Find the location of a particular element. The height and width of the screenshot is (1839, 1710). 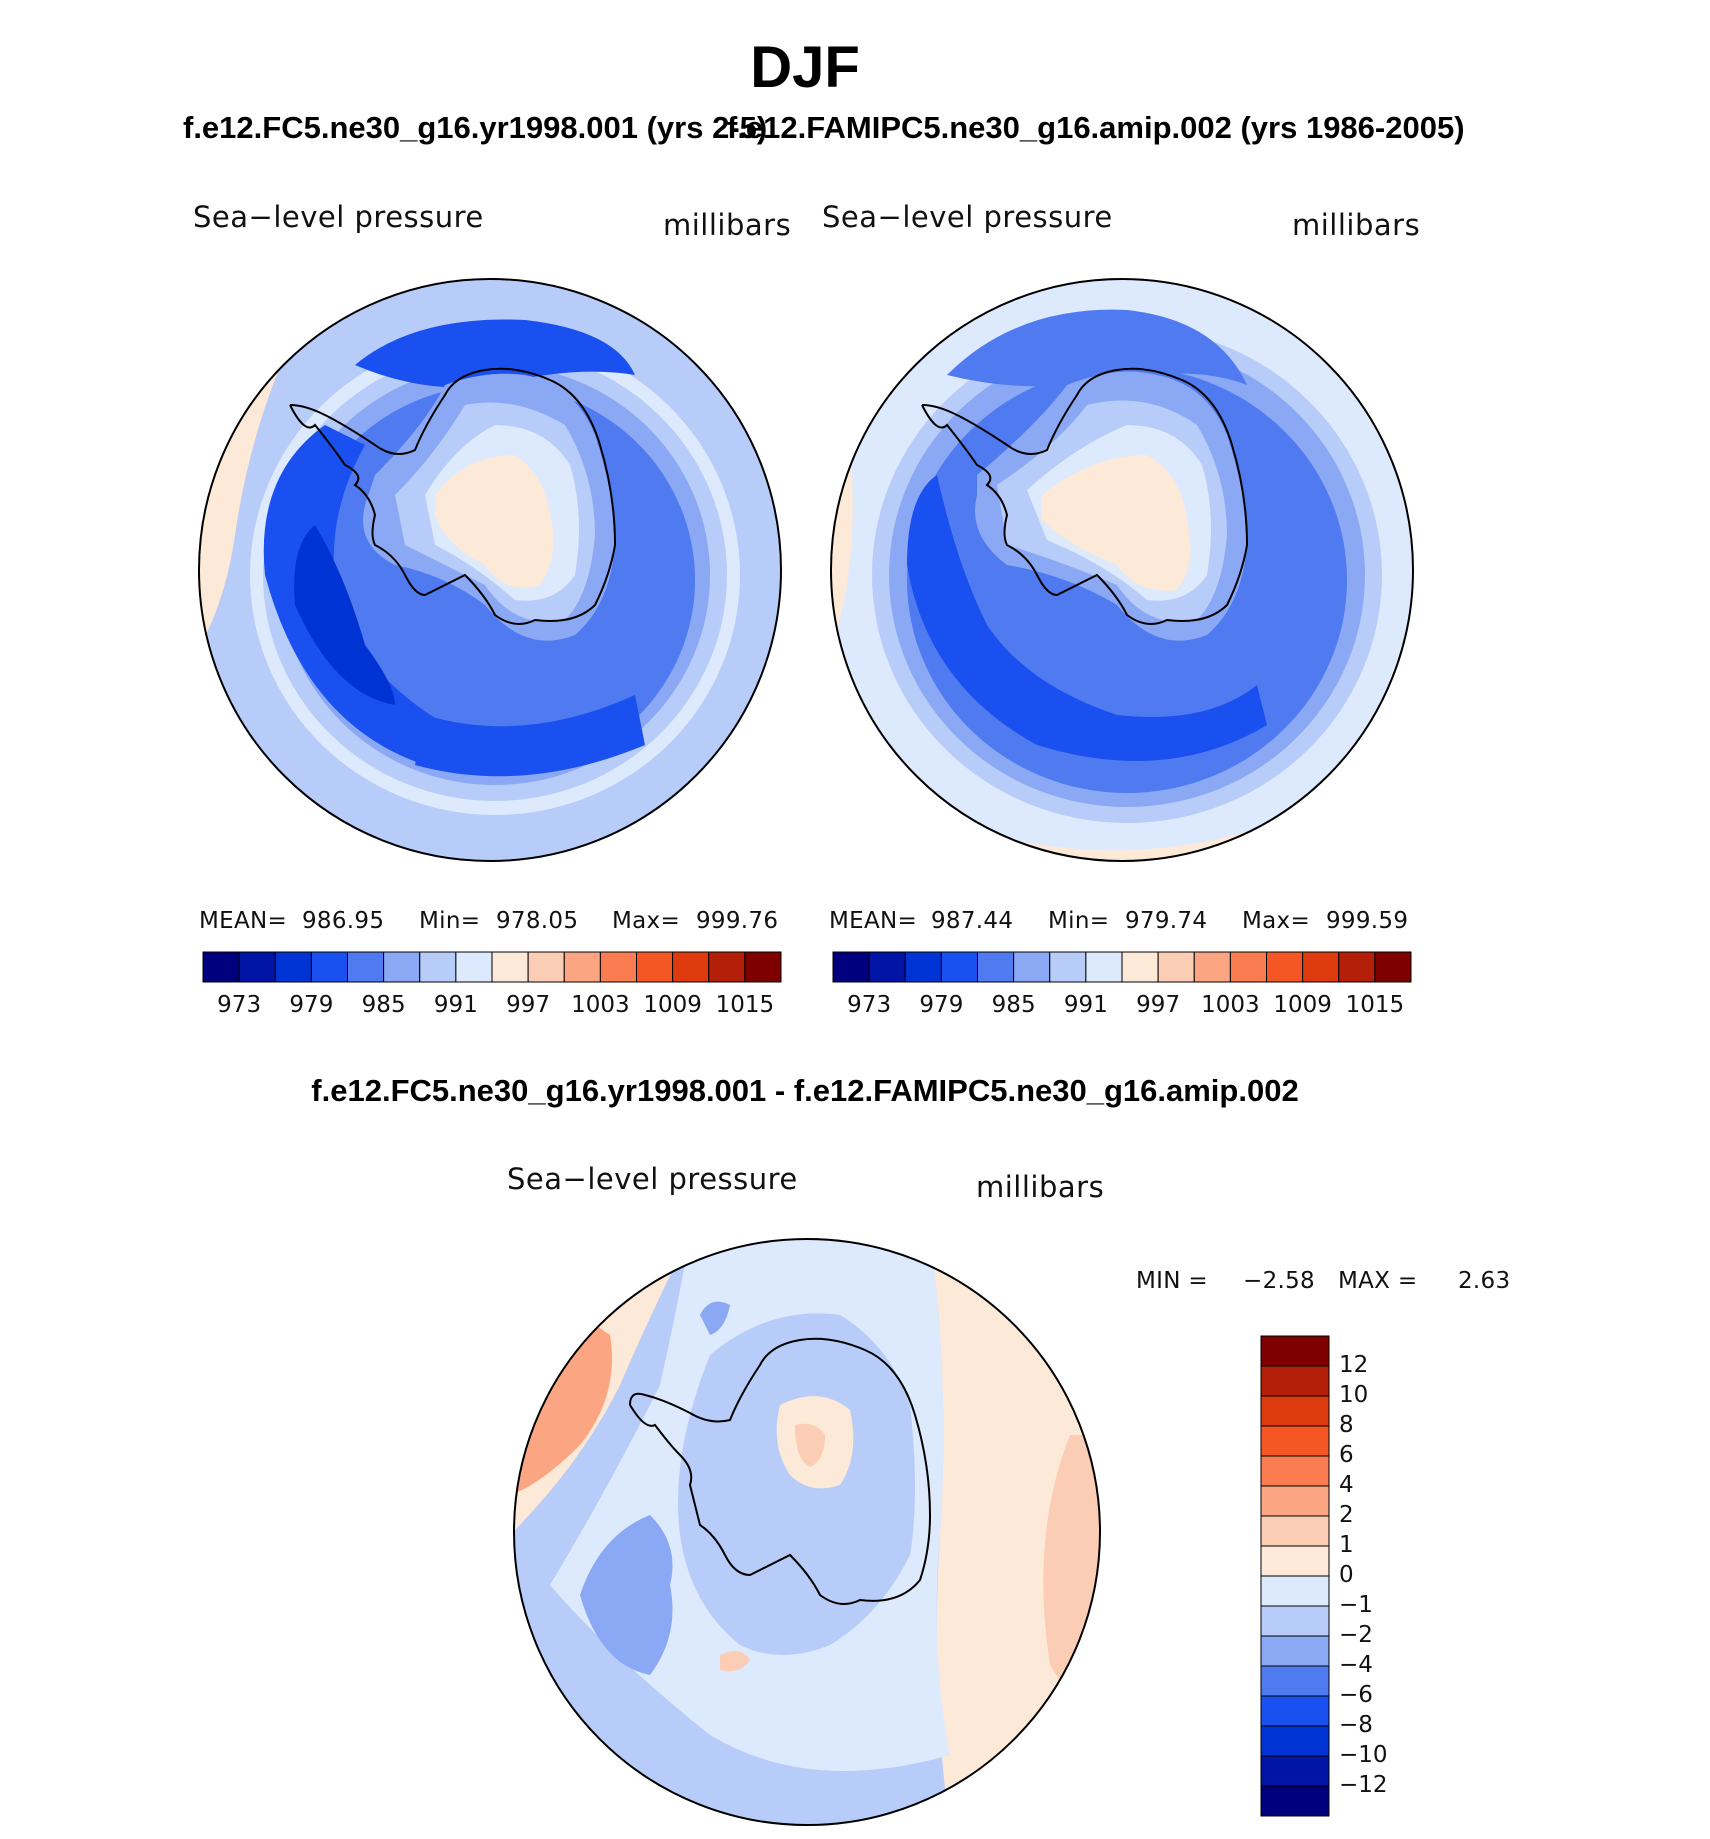

panel2-colorbar-tick-label: 991 is located at coordinates (1085, 1005).